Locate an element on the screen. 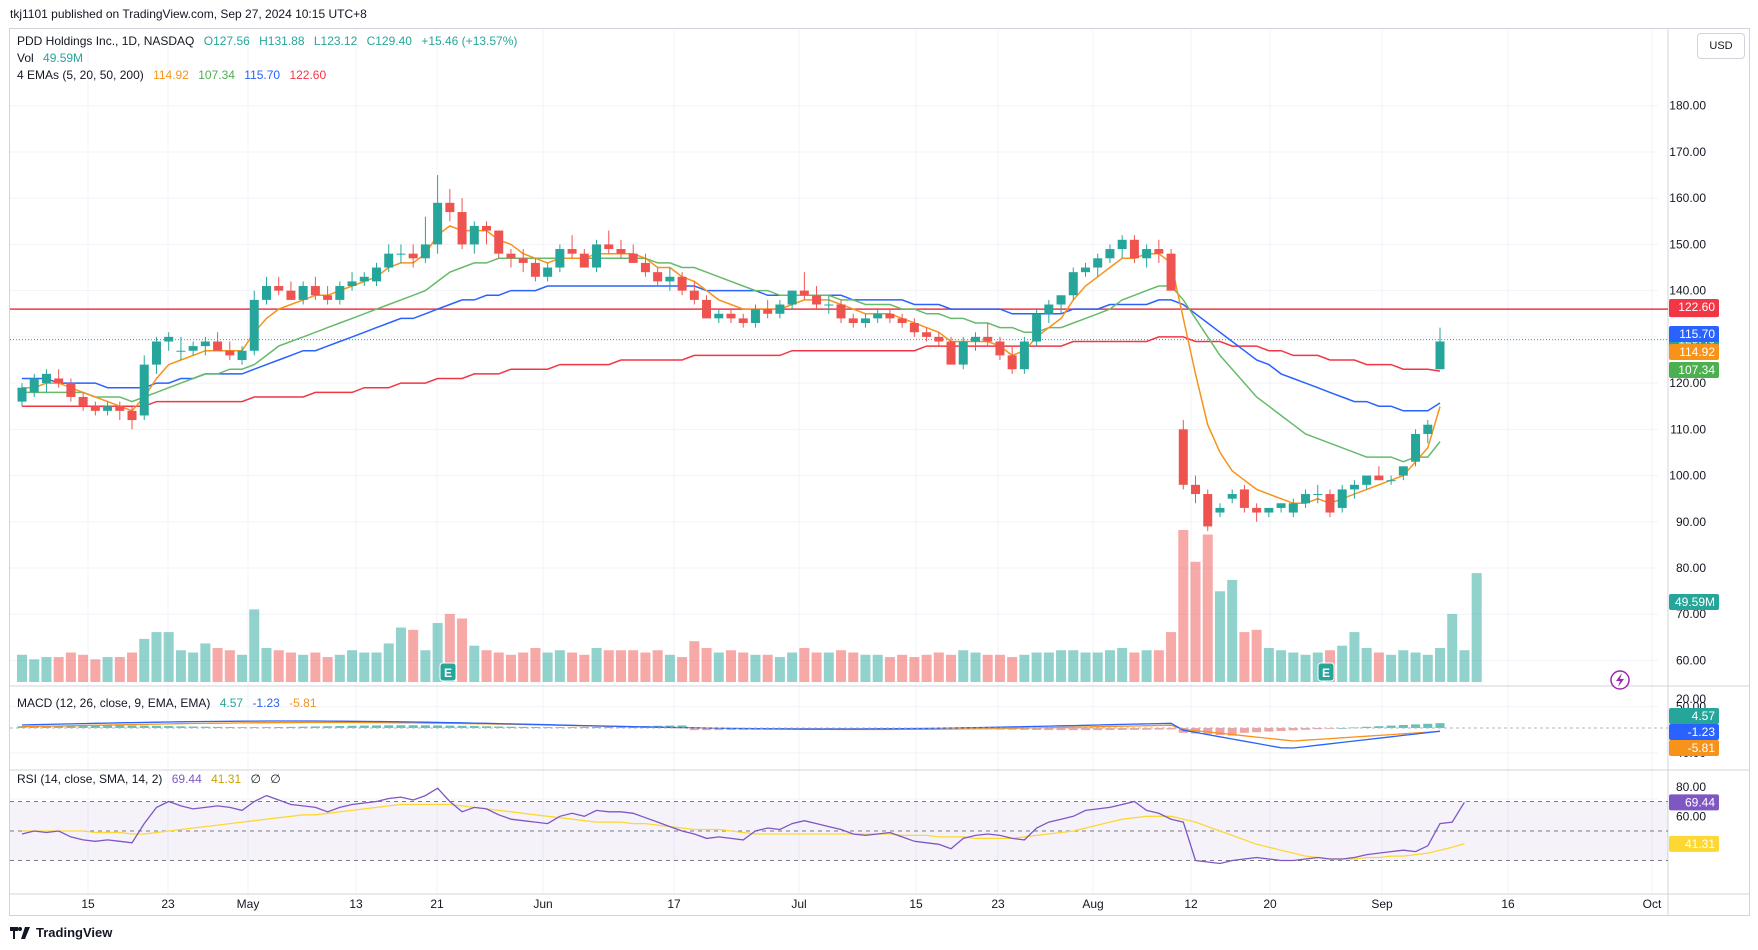 The width and height of the screenshot is (1758, 950). rsi-title: RSI (14, close, SMA, 14, 2) is located at coordinates (90, 779).